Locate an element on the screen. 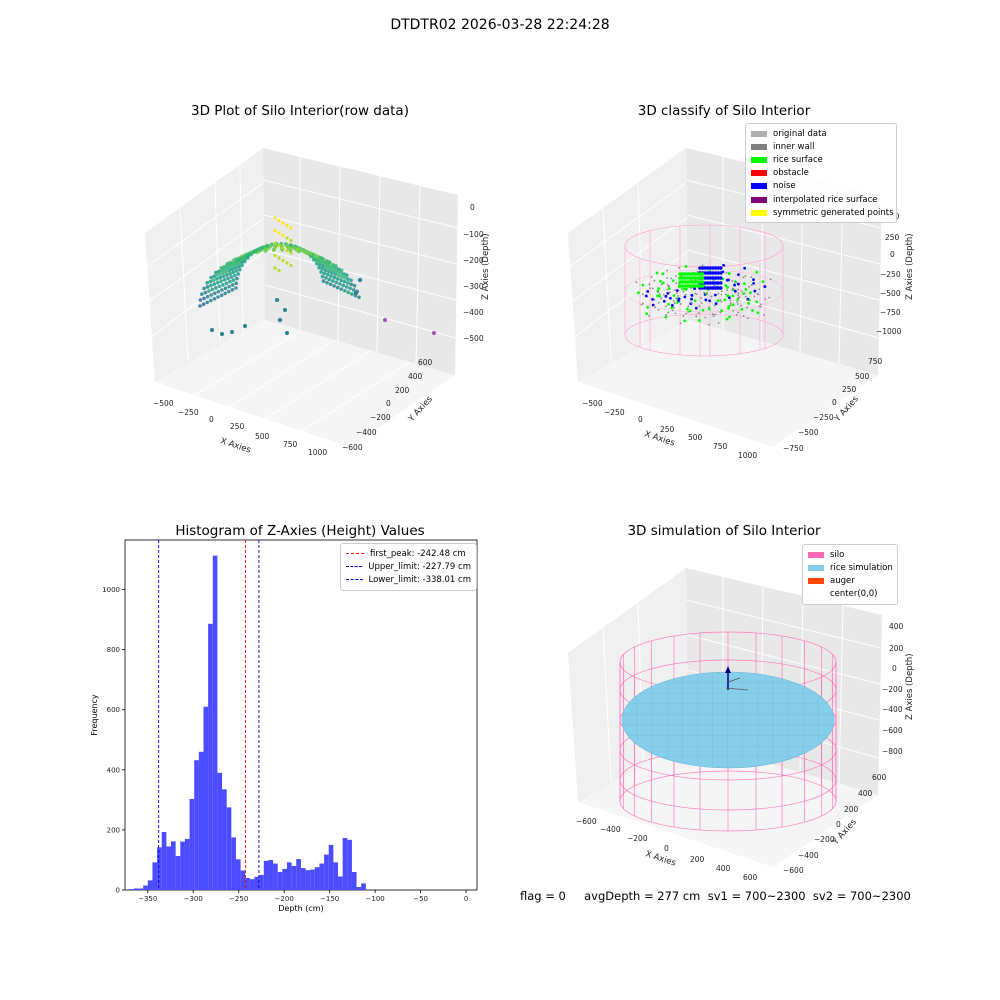 The height and width of the screenshot is (1000, 1000). surface-points is located at coordinates (317, 276).